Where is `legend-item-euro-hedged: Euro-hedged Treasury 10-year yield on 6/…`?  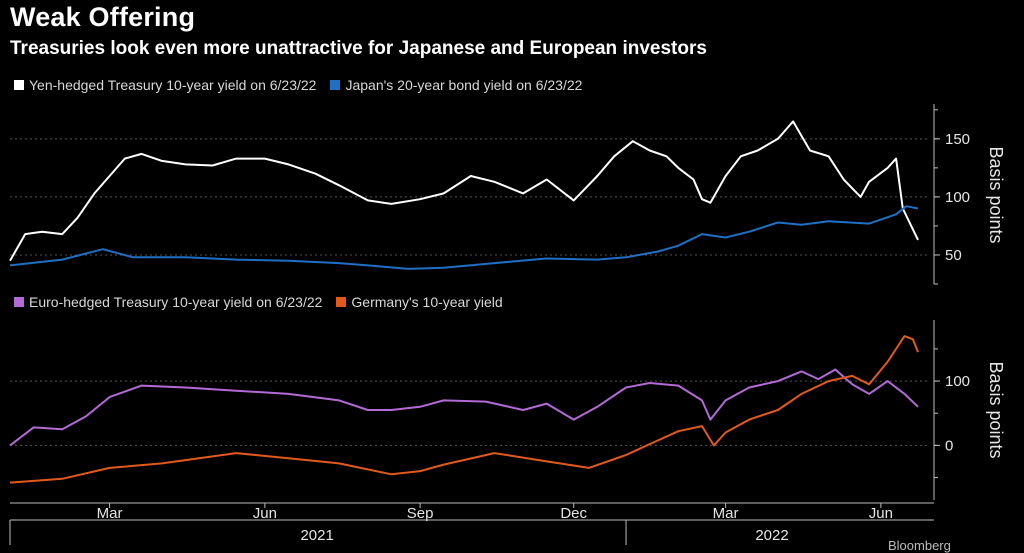 legend-item-euro-hedged: Euro-hedged Treasury 10-year yield on 6/… is located at coordinates (168, 302).